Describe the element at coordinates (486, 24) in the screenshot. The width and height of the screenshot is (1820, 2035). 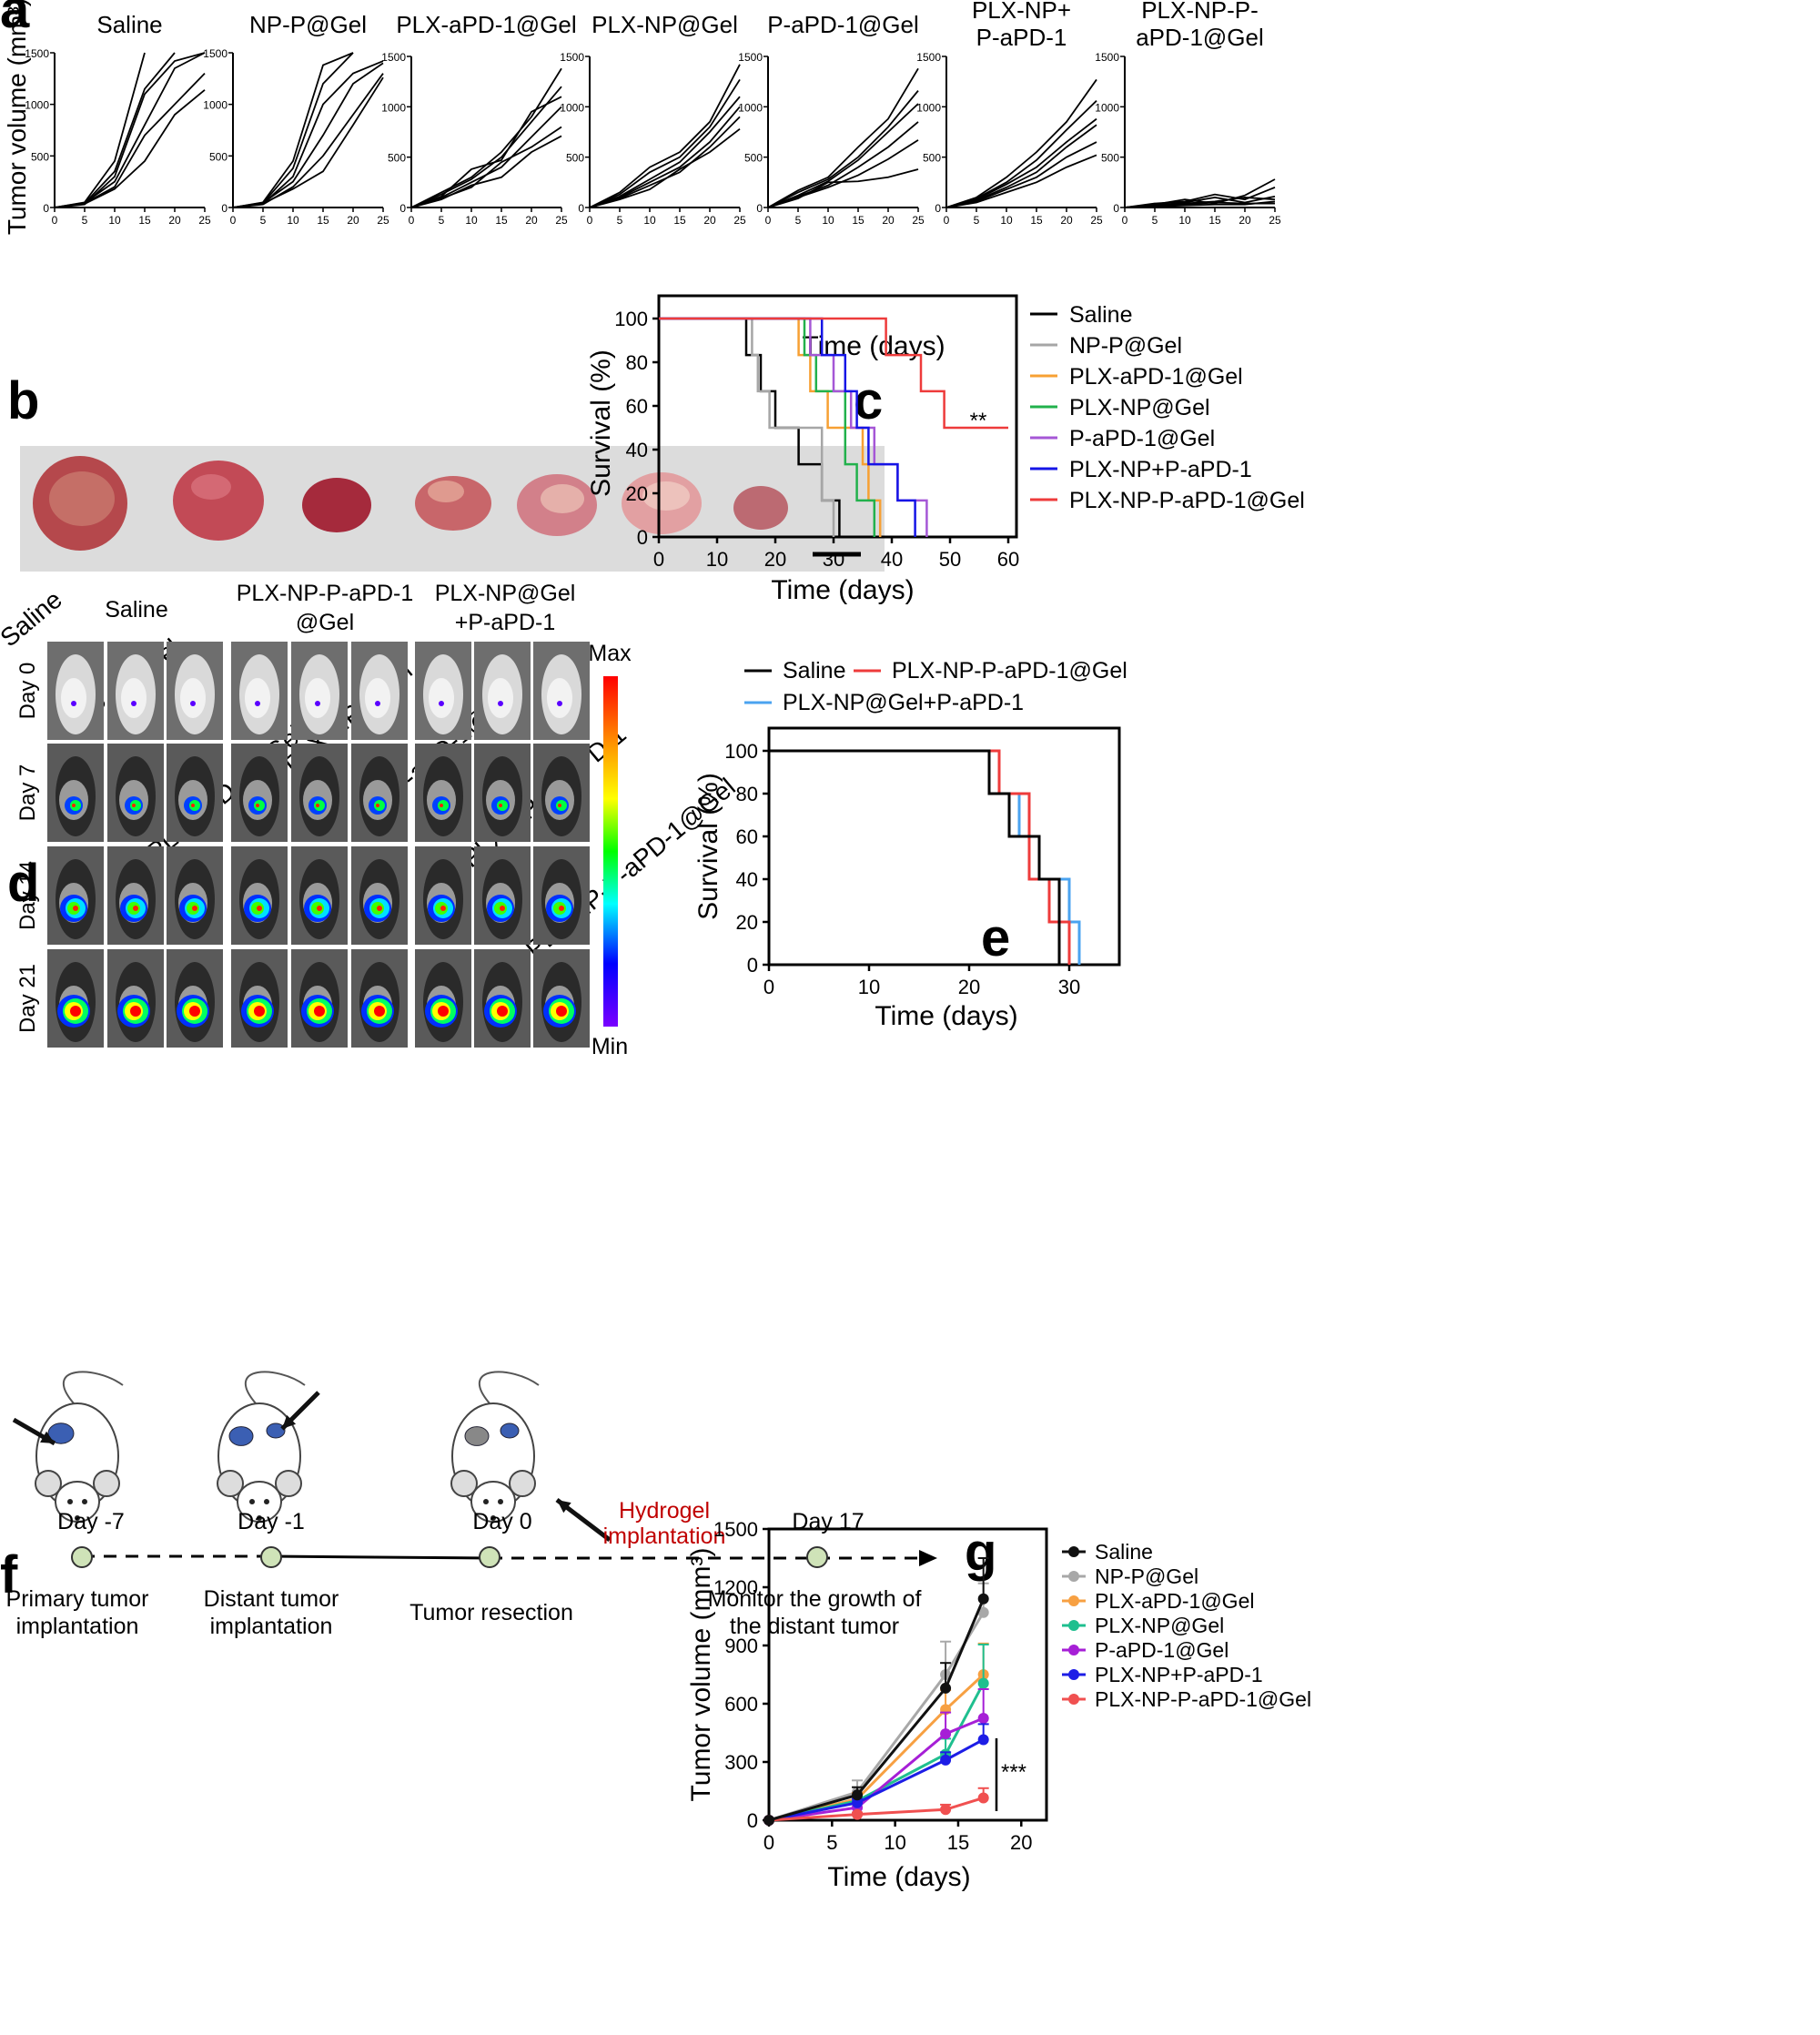
I see `subplot-title: PLX-aPD-1@Gel` at that location.